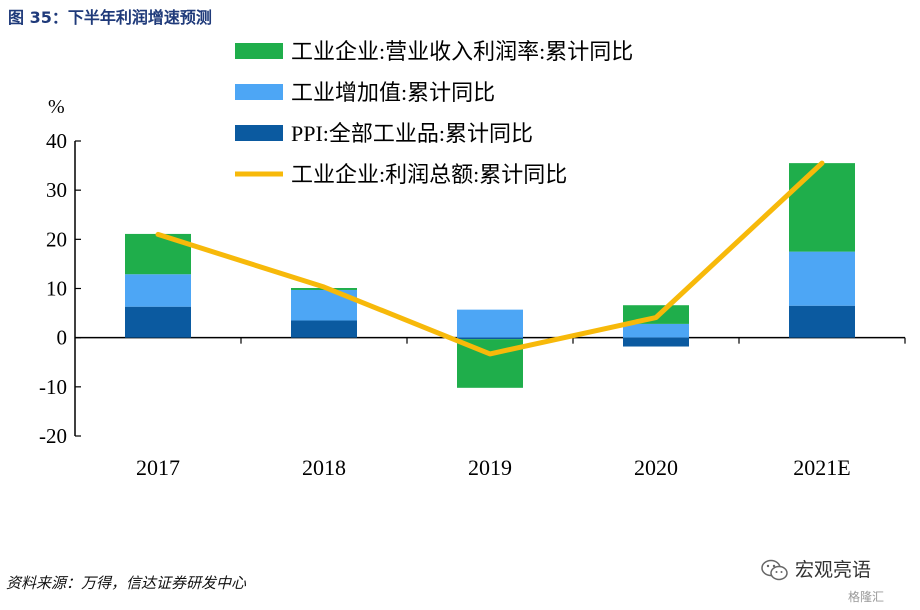  Describe the element at coordinates (53, 387) in the screenshot. I see `y-tick-label: -10` at that location.